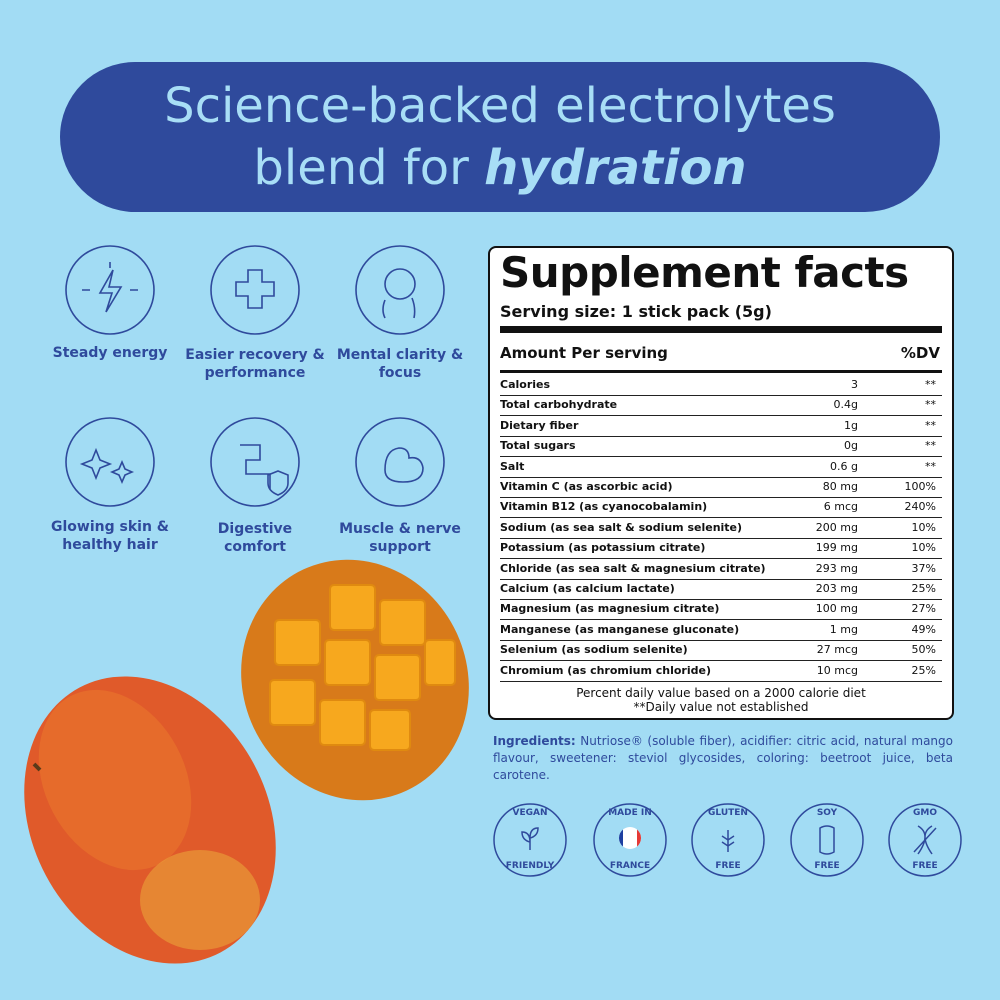 The height and width of the screenshot is (1000, 1000). I want to click on headline-line-2: blend for hydration, so click(500, 168).